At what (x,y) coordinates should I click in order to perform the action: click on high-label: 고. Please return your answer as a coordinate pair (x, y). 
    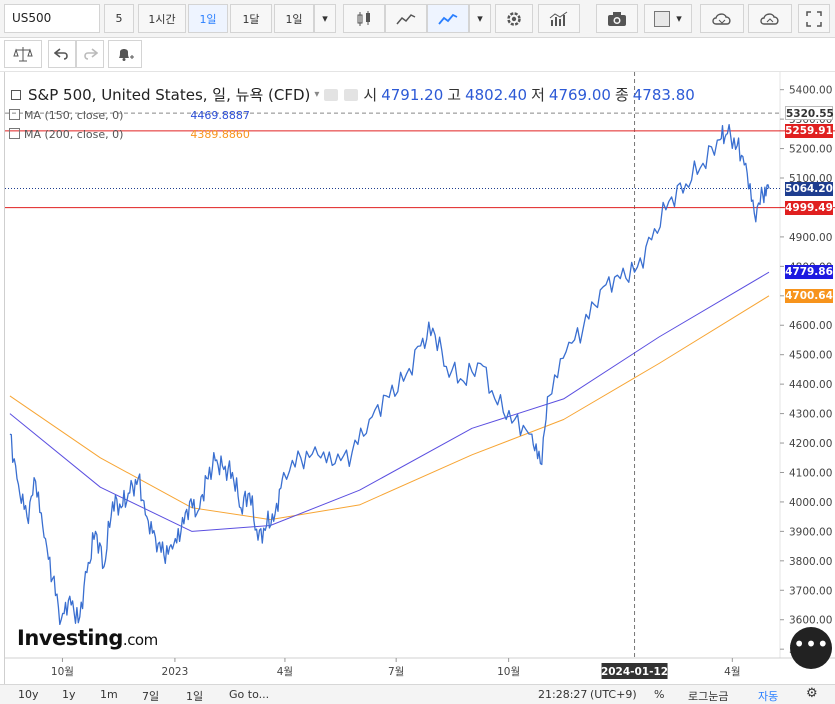
    Looking at the image, I should click on (454, 95).